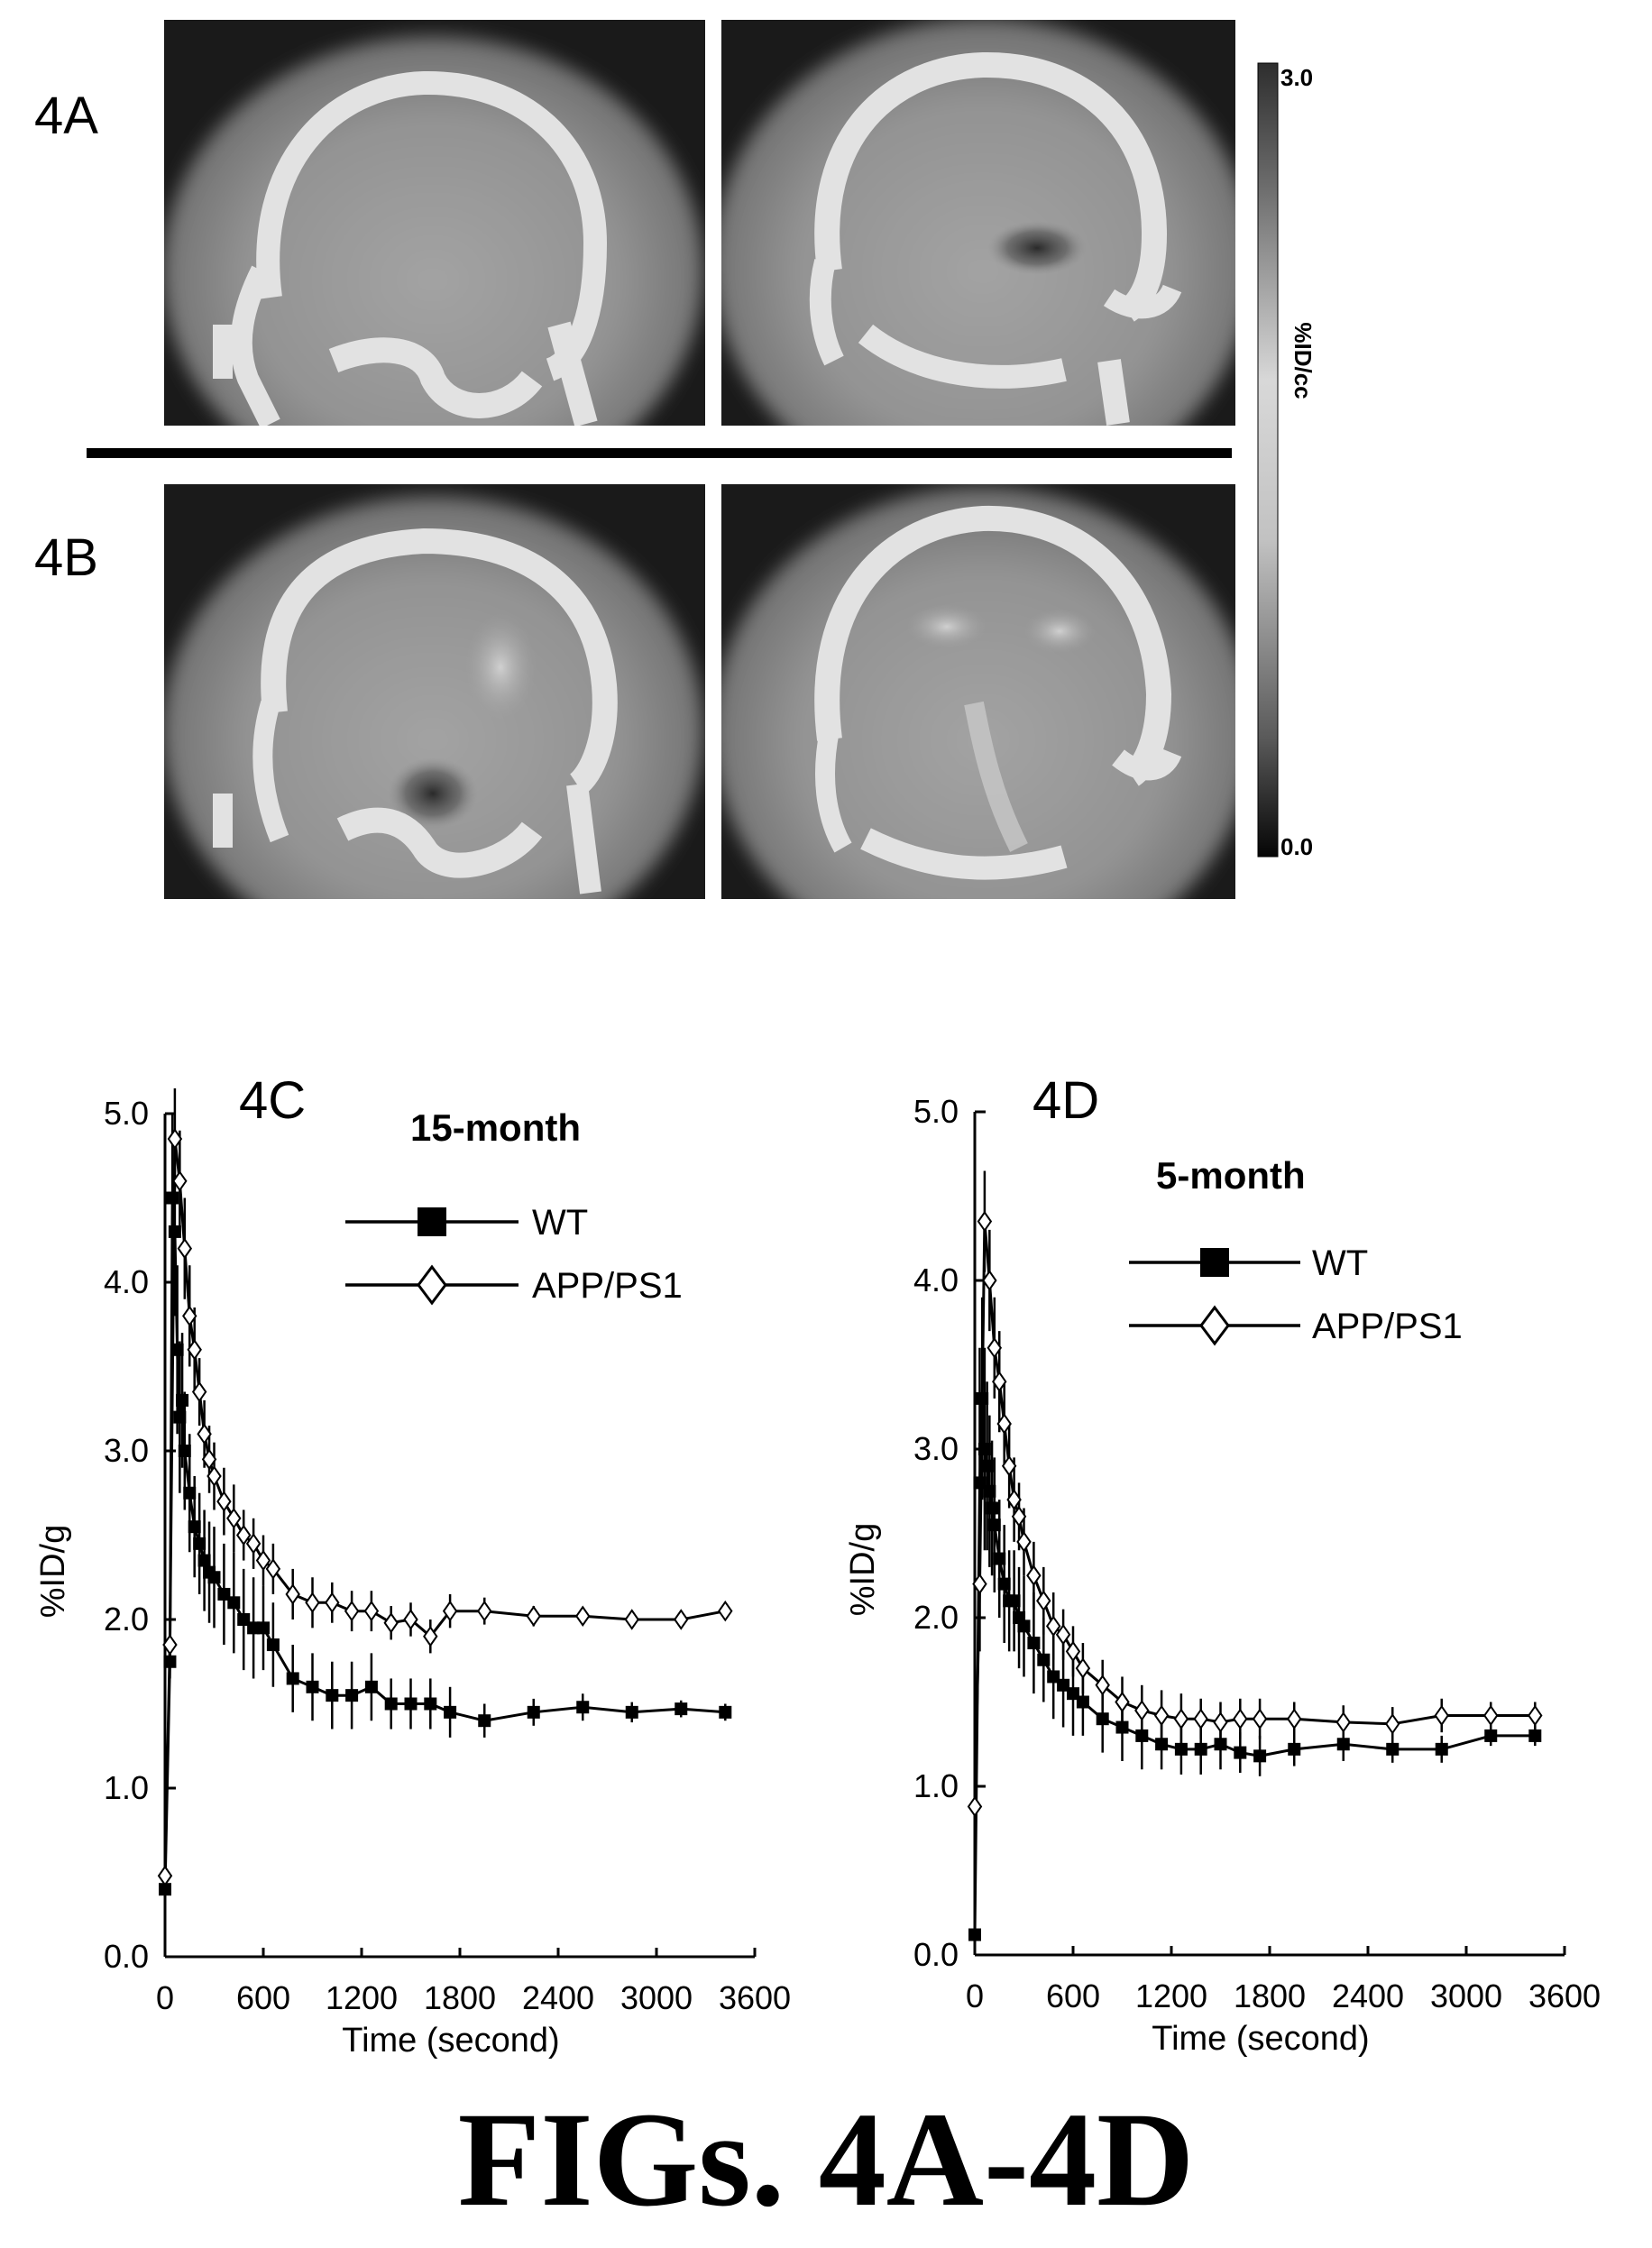  Describe the element at coordinates (1171, 1995) in the screenshot. I see `x-tick-label: 1200` at that location.